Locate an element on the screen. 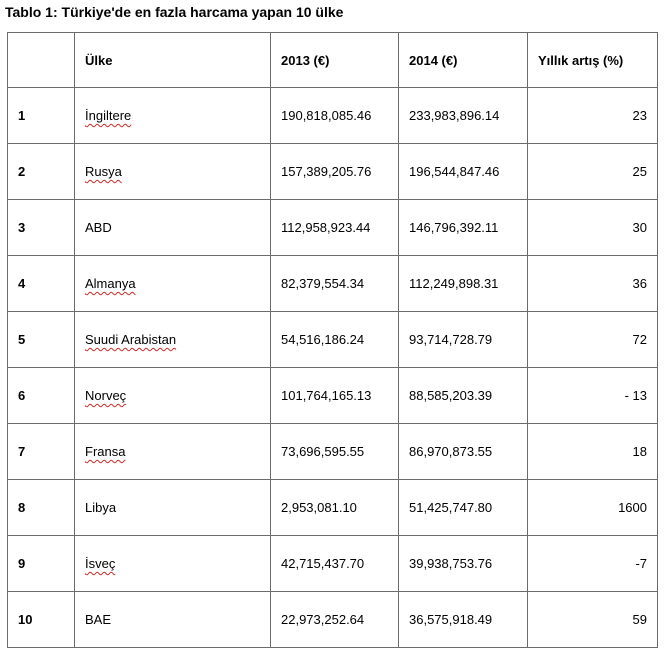  country-cell: Libya is located at coordinates (172, 507).